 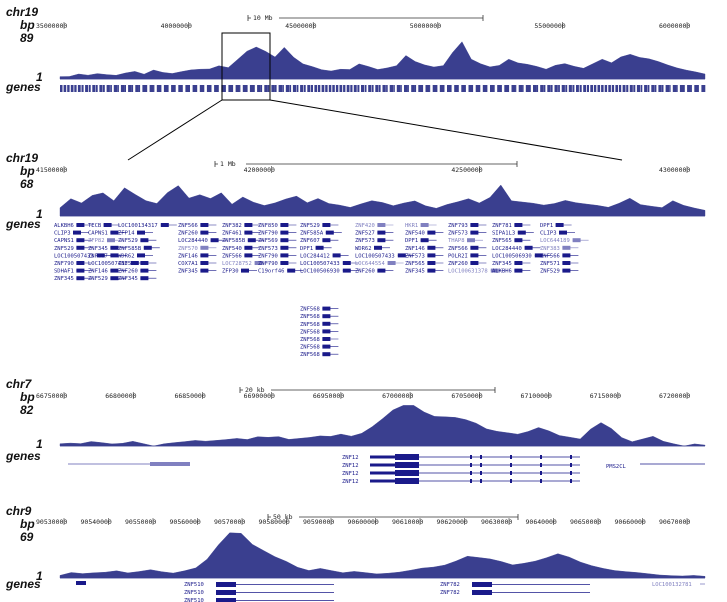 I want to click on tick-label: 90580000, so click(x=274, y=522).